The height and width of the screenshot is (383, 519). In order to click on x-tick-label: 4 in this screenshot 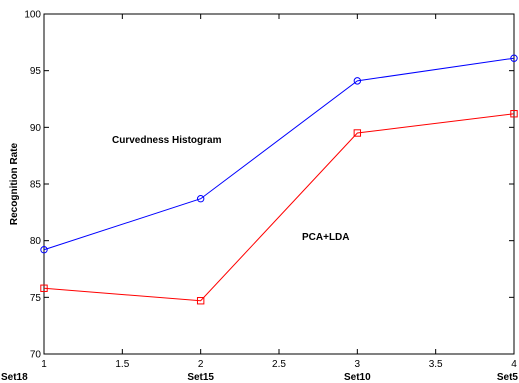, I will do `click(514, 364)`.